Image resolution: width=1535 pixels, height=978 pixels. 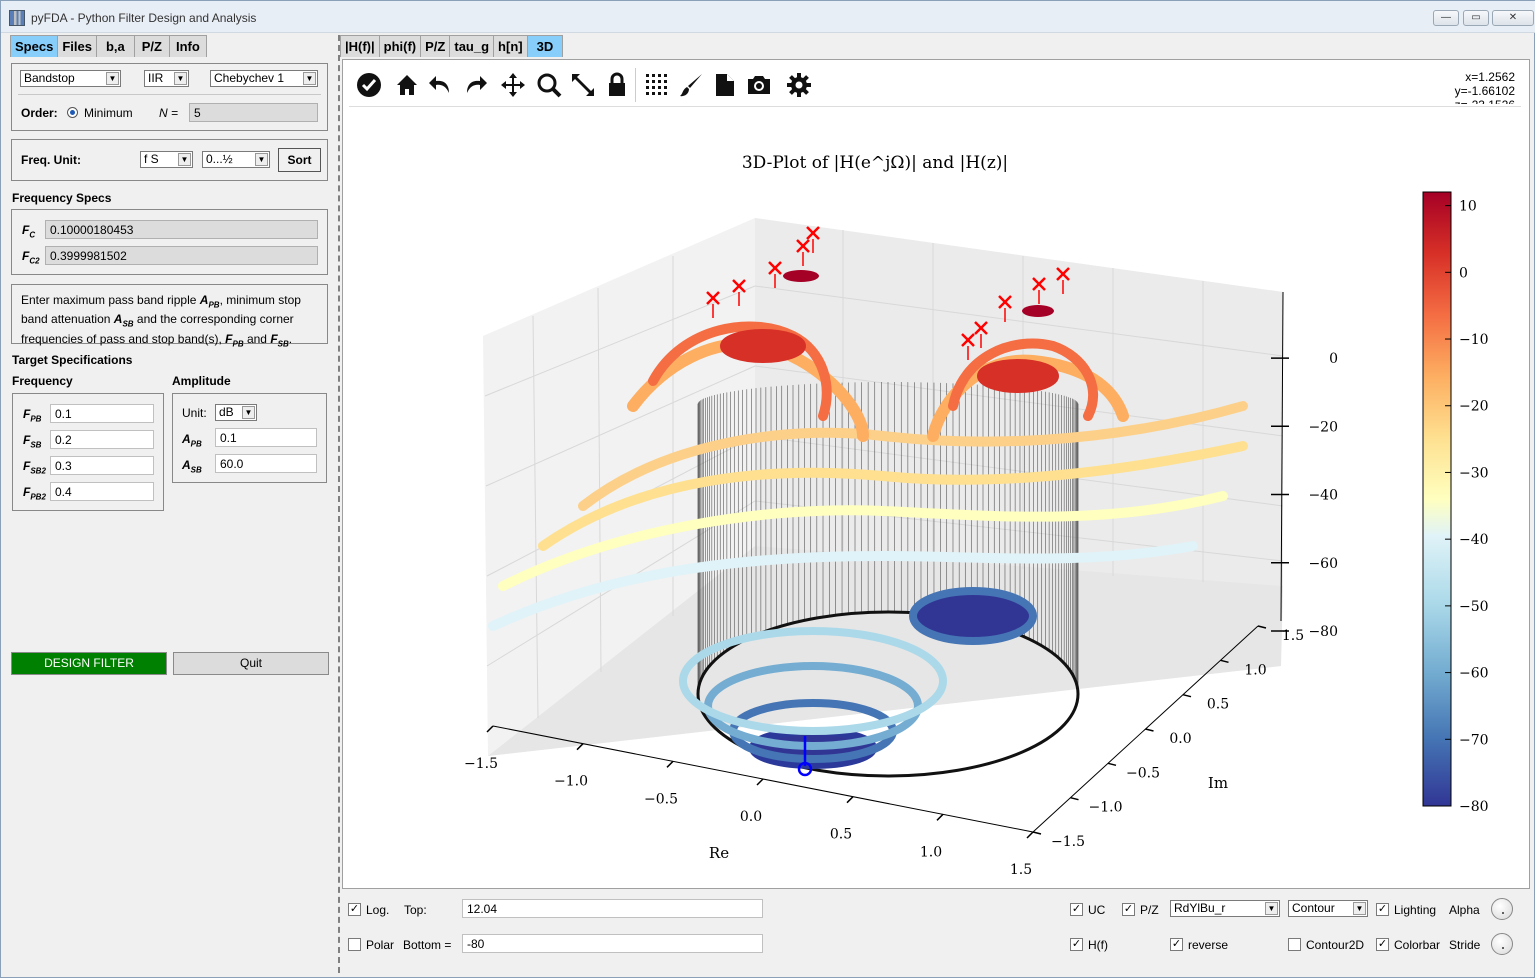 I want to click on minimize-button: —, so click(x=1446, y=18).